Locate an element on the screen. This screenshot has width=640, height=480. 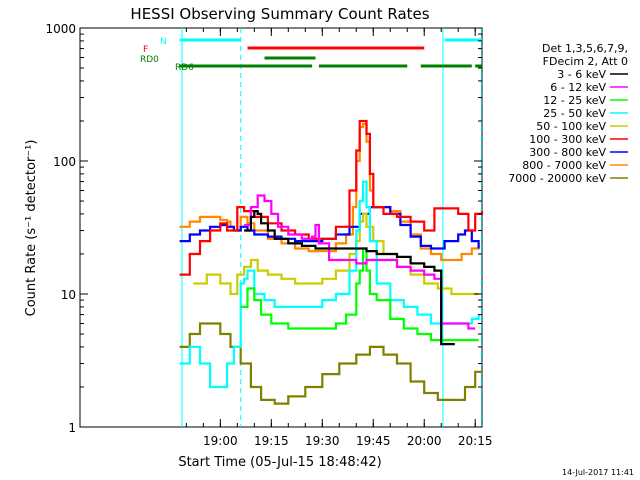
legend-header-line: Det 1,3,5,6,7,9, is located at coordinates (585, 48).